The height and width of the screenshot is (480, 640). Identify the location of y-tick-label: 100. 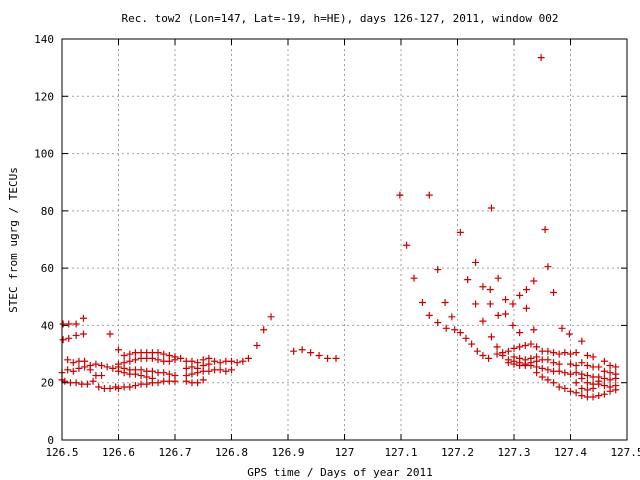
(44, 154).